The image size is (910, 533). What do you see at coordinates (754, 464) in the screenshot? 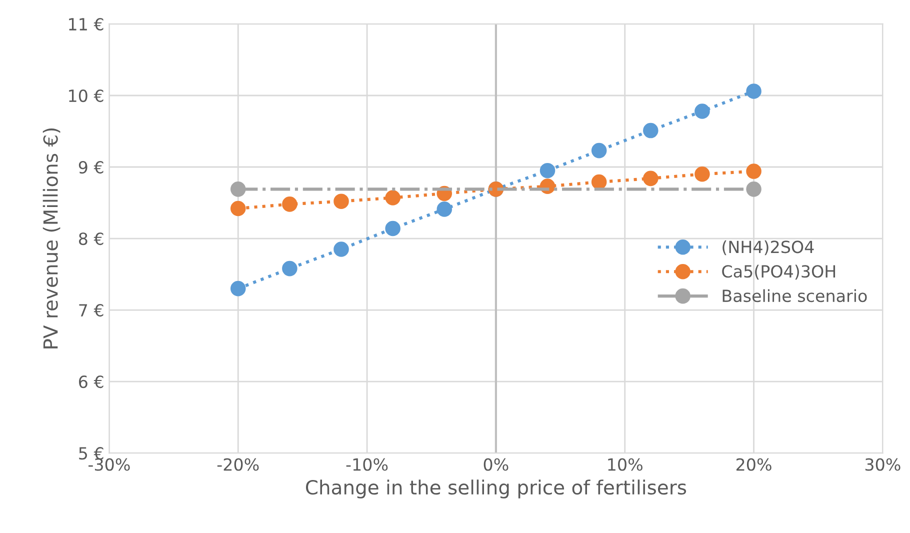
I see `x-tick-label: 20%` at bounding box center [754, 464].